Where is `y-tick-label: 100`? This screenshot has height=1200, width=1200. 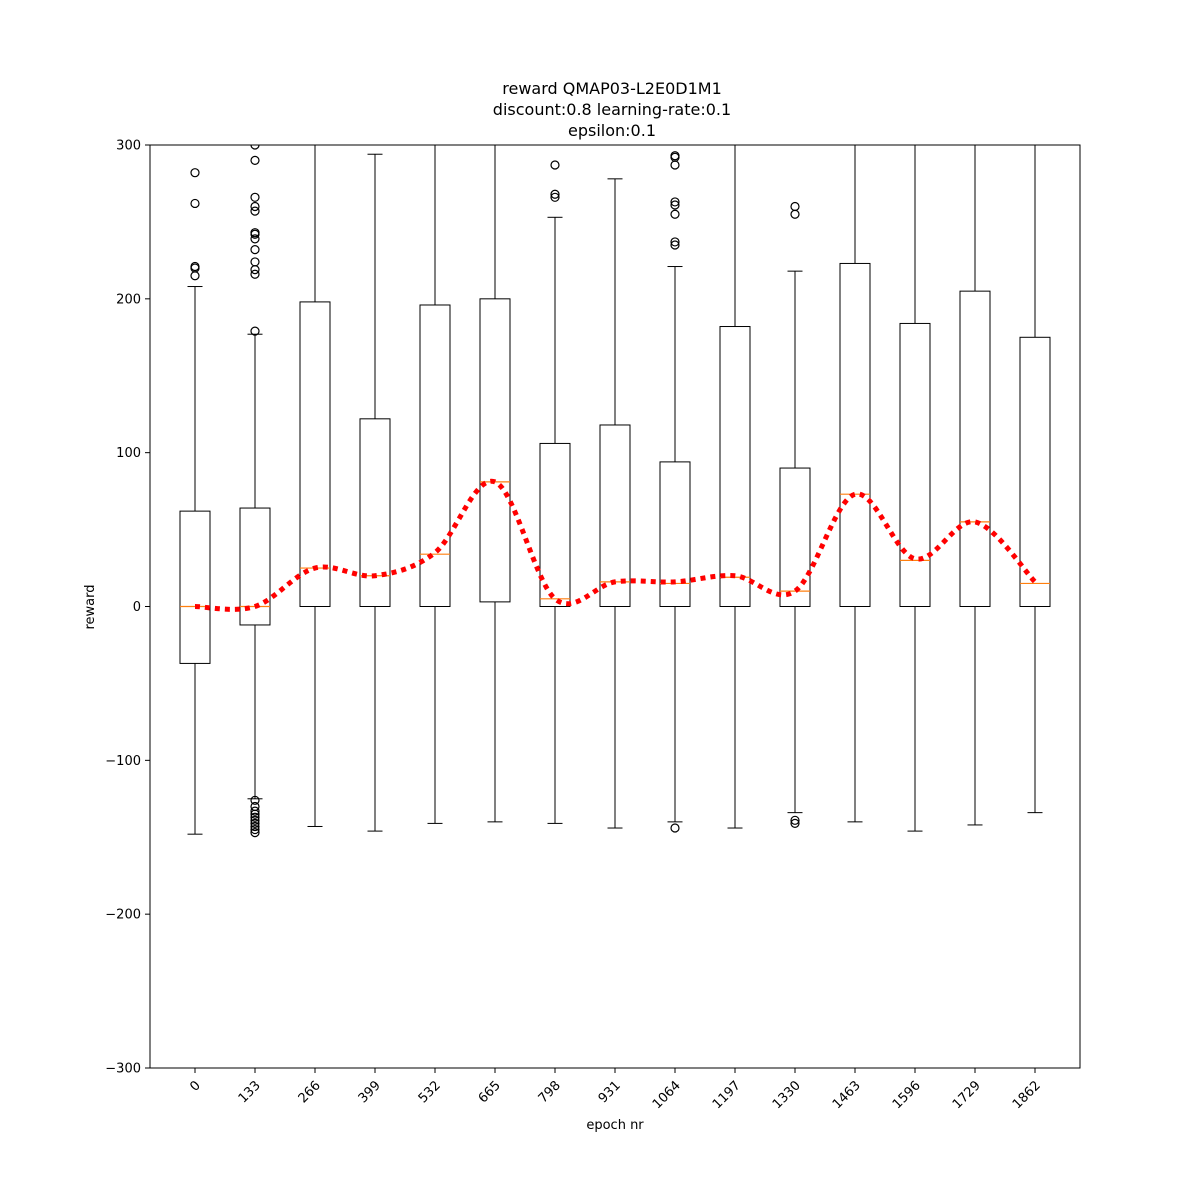 y-tick-label: 100 is located at coordinates (128, 453).